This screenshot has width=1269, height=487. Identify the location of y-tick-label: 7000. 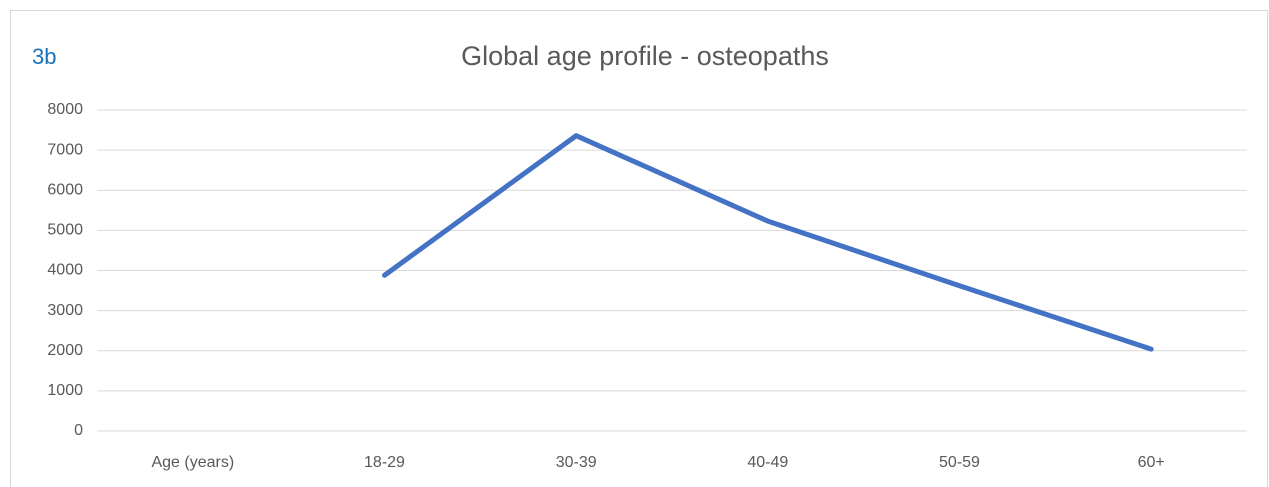
(65, 149).